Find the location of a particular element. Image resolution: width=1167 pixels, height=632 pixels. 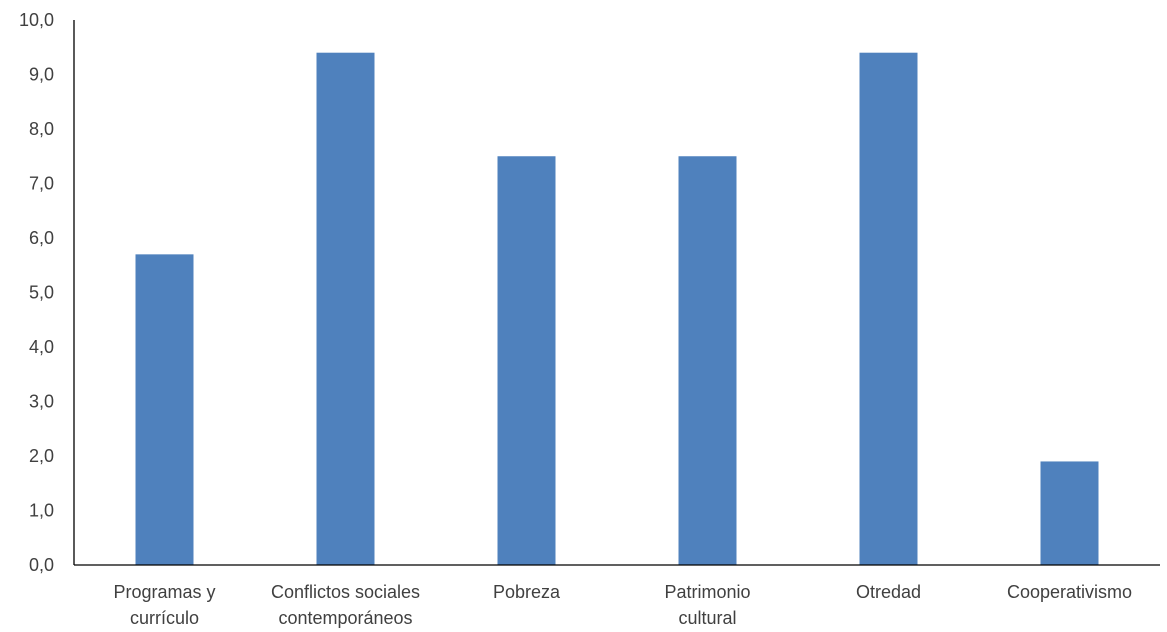

x-category-label: Otredad is located at coordinates (888, 592).